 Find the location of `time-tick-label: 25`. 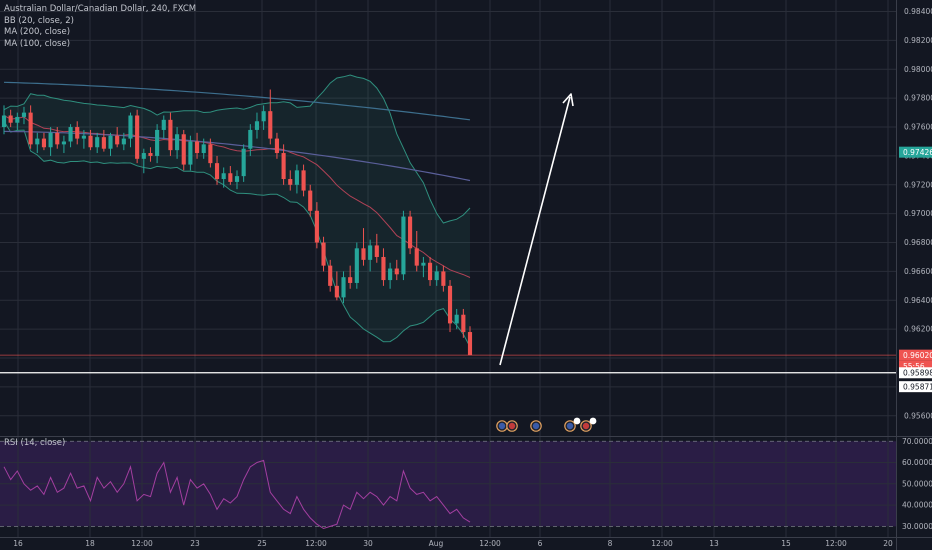

time-tick-label: 25 is located at coordinates (262, 543).